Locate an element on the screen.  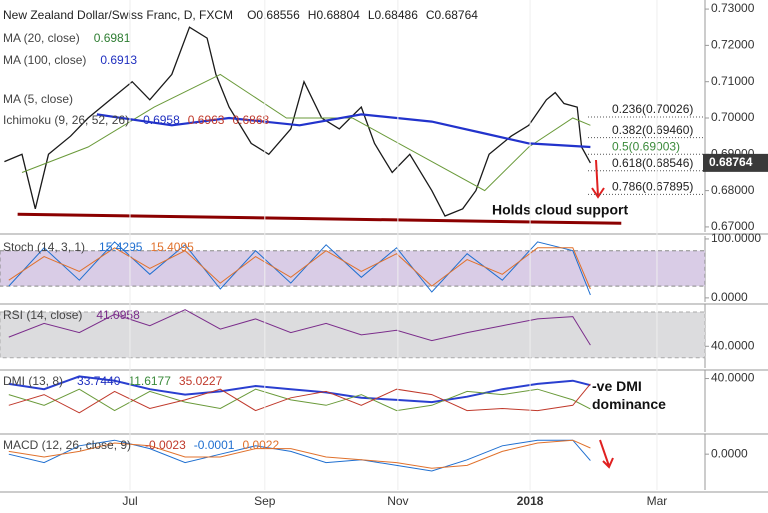
fib-label: 0.382(0.69460) is located at coordinates (652, 130).